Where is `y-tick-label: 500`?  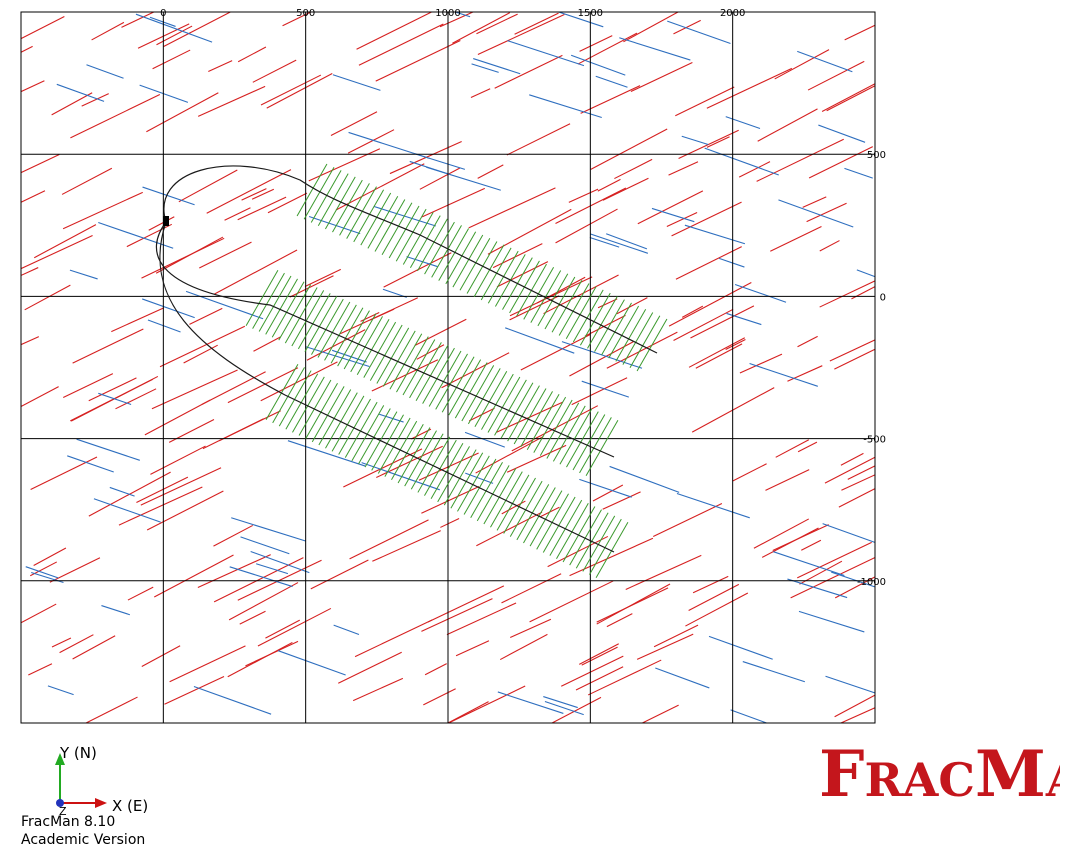
y-tick-label: 500 is located at coordinates (876, 155).